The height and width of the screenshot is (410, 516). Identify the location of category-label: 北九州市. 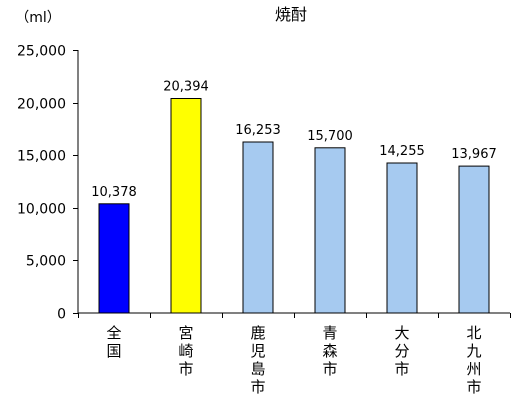
(473, 360).